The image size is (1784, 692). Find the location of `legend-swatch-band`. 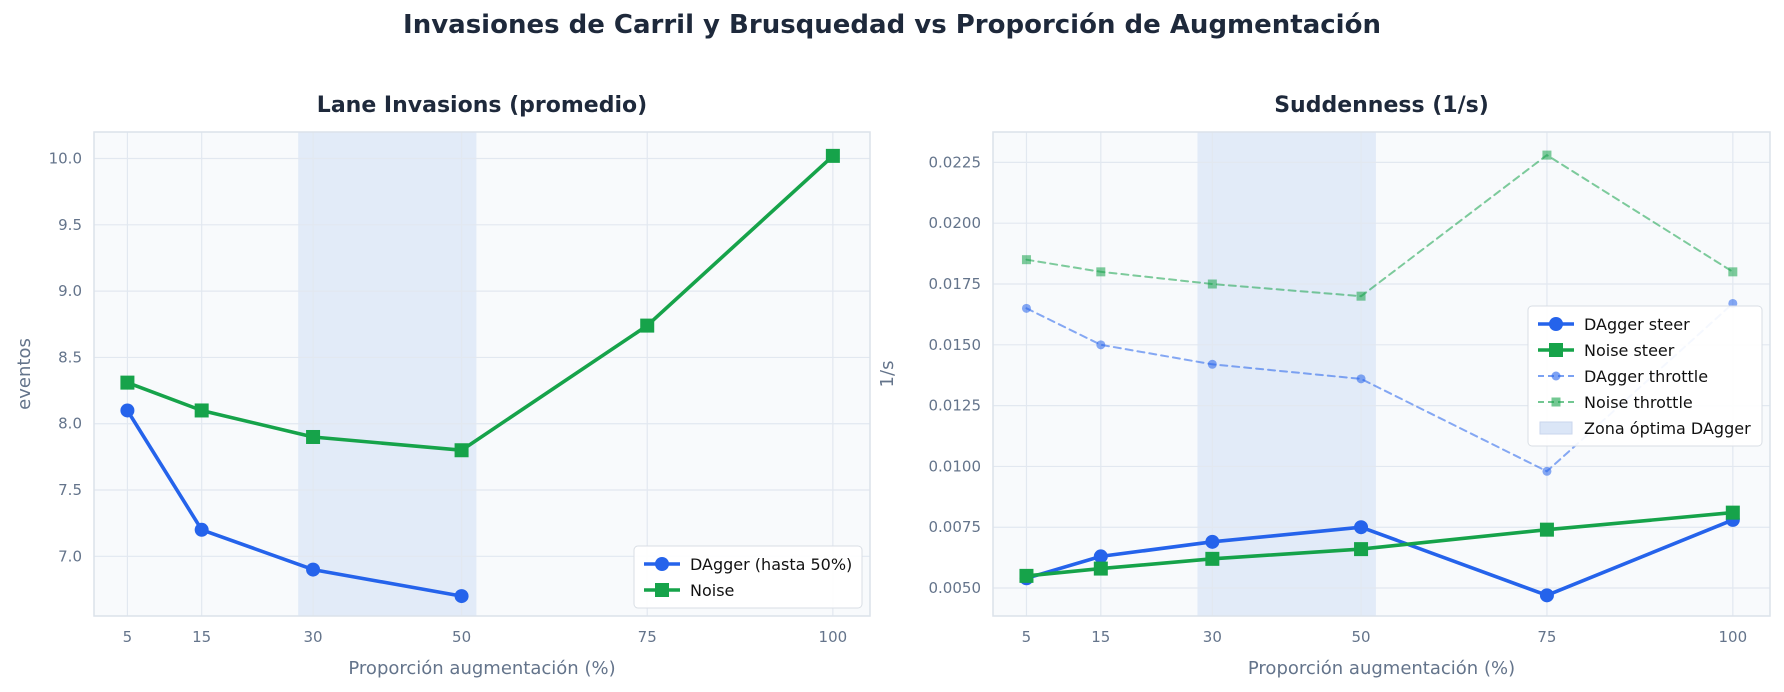

legend-swatch-band is located at coordinates (1556, 428).